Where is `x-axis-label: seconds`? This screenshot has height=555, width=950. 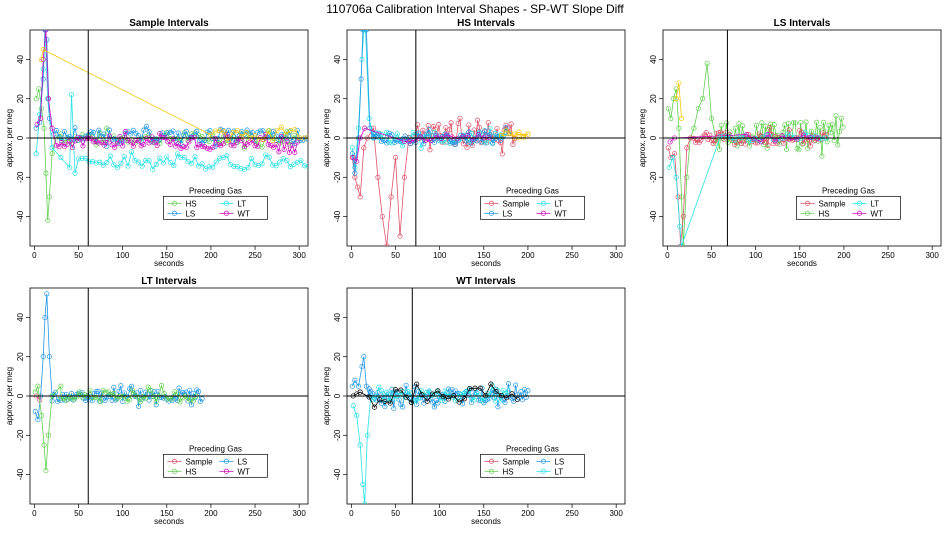 x-axis-label: seconds is located at coordinates (486, 521).